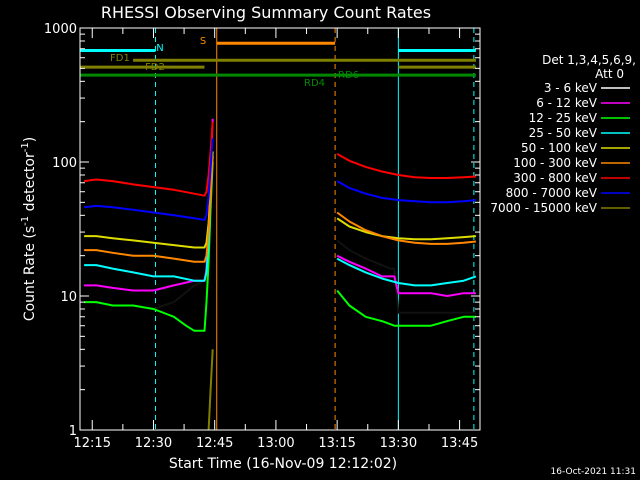 This screenshot has width=640, height=480. Describe the element at coordinates (559, 148) in the screenshot. I see `legend-label: 50 - 100 keV` at that location.